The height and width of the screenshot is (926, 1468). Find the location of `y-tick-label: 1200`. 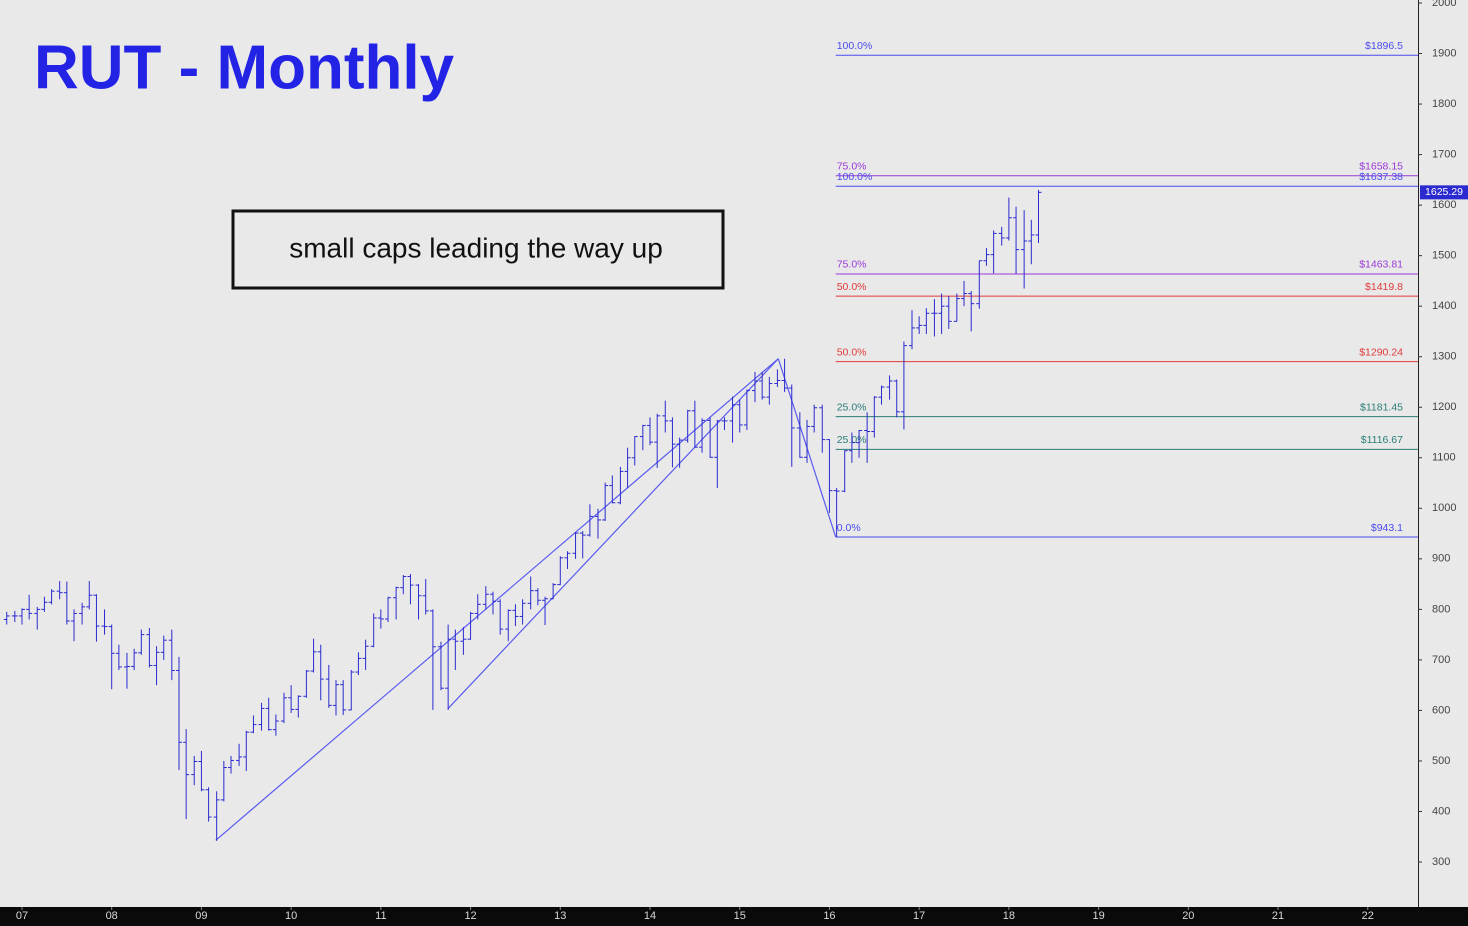

y-tick-label: 1200 is located at coordinates (1444, 407).